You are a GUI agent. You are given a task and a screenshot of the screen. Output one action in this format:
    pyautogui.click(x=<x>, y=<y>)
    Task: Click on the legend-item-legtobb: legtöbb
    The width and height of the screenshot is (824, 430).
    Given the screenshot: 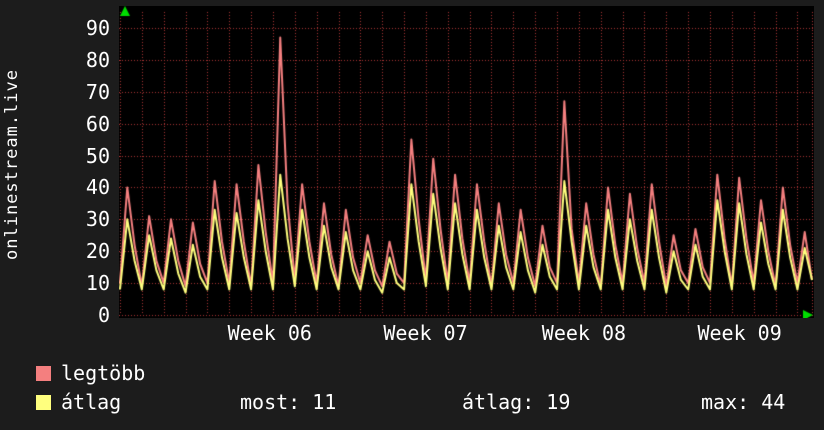 What is the action you would take?
    pyautogui.click(x=90, y=373)
    